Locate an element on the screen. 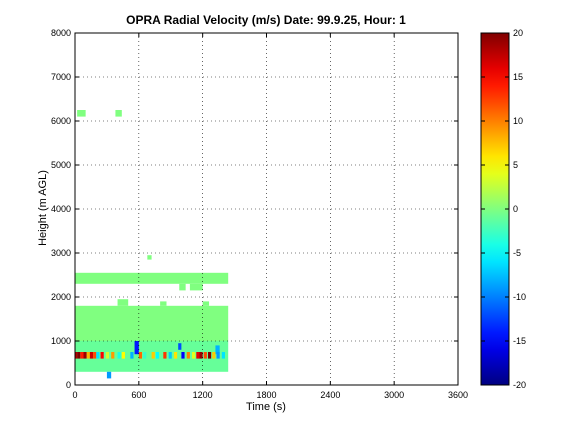  x-axis-label: Time (s) is located at coordinates (266, 407).